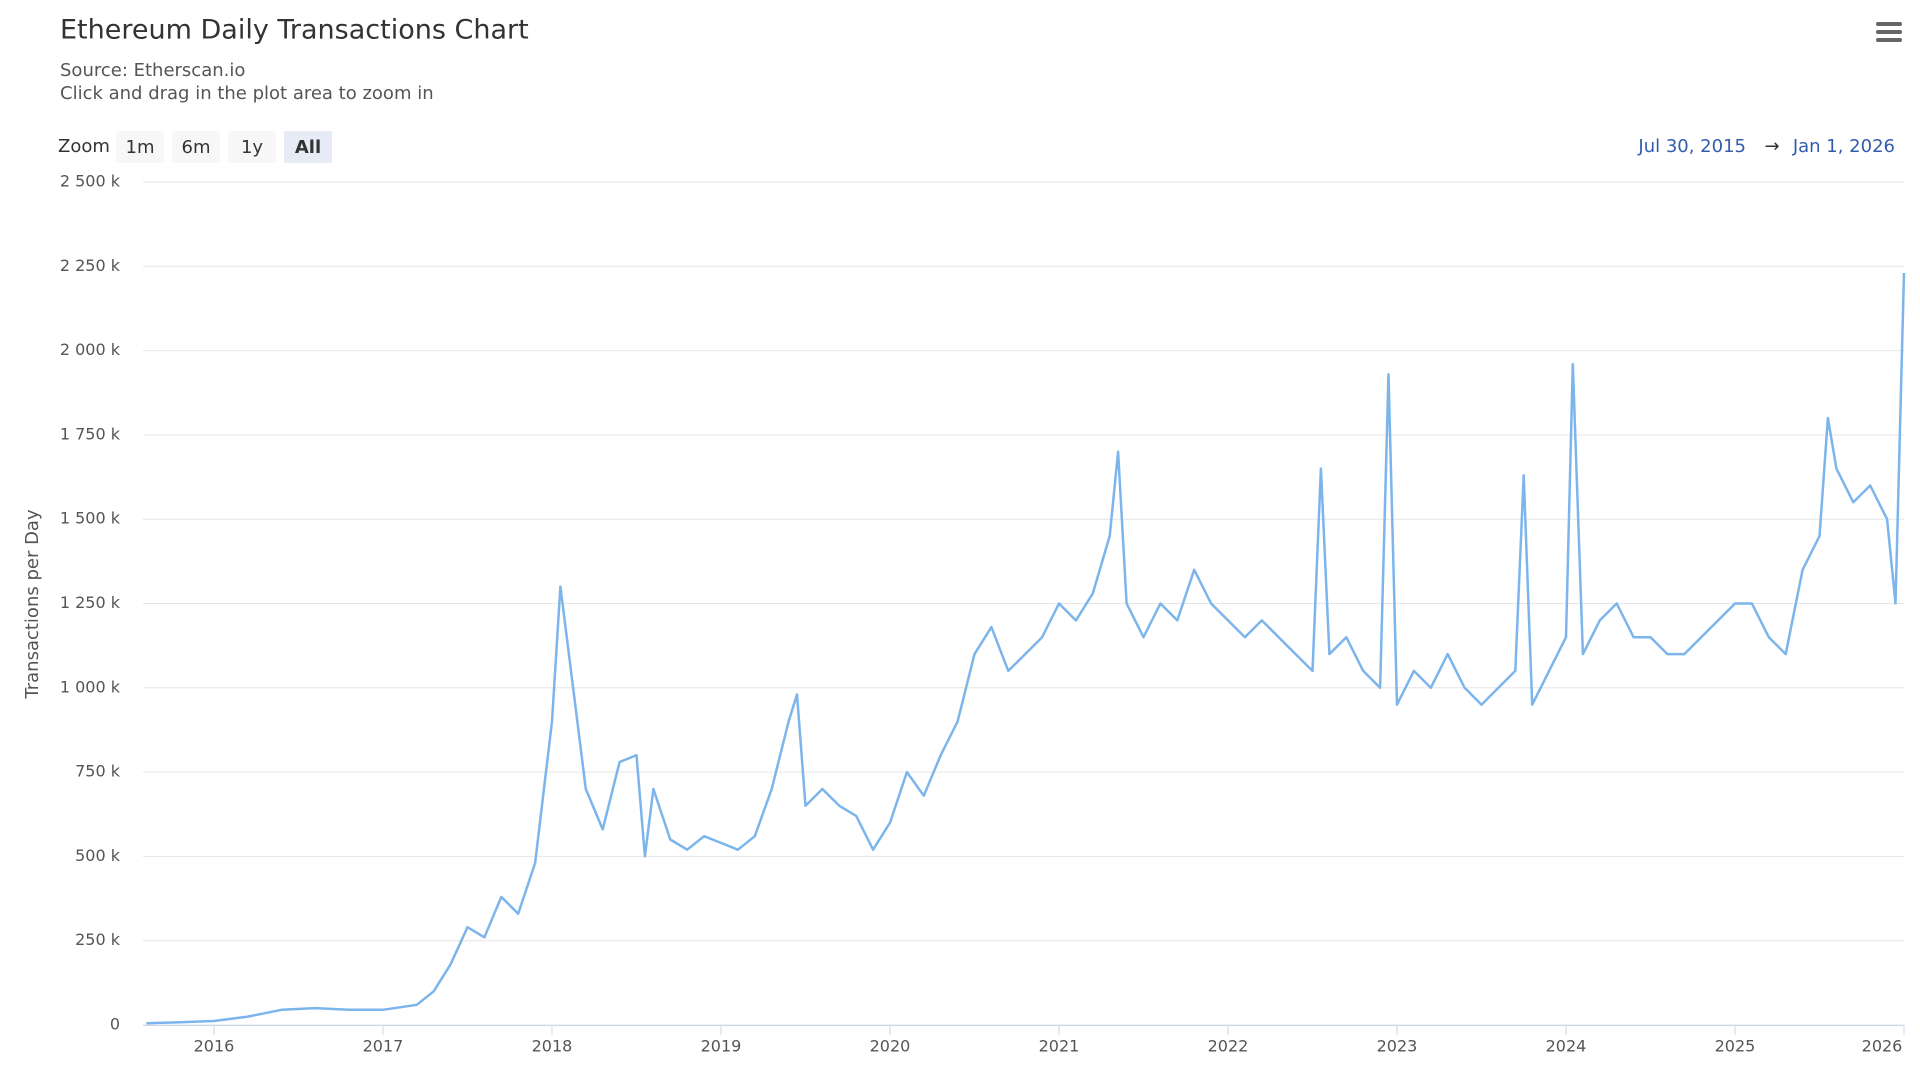  What do you see at coordinates (1397, 1046) in the screenshot?
I see `x-tick-label: 2023` at bounding box center [1397, 1046].